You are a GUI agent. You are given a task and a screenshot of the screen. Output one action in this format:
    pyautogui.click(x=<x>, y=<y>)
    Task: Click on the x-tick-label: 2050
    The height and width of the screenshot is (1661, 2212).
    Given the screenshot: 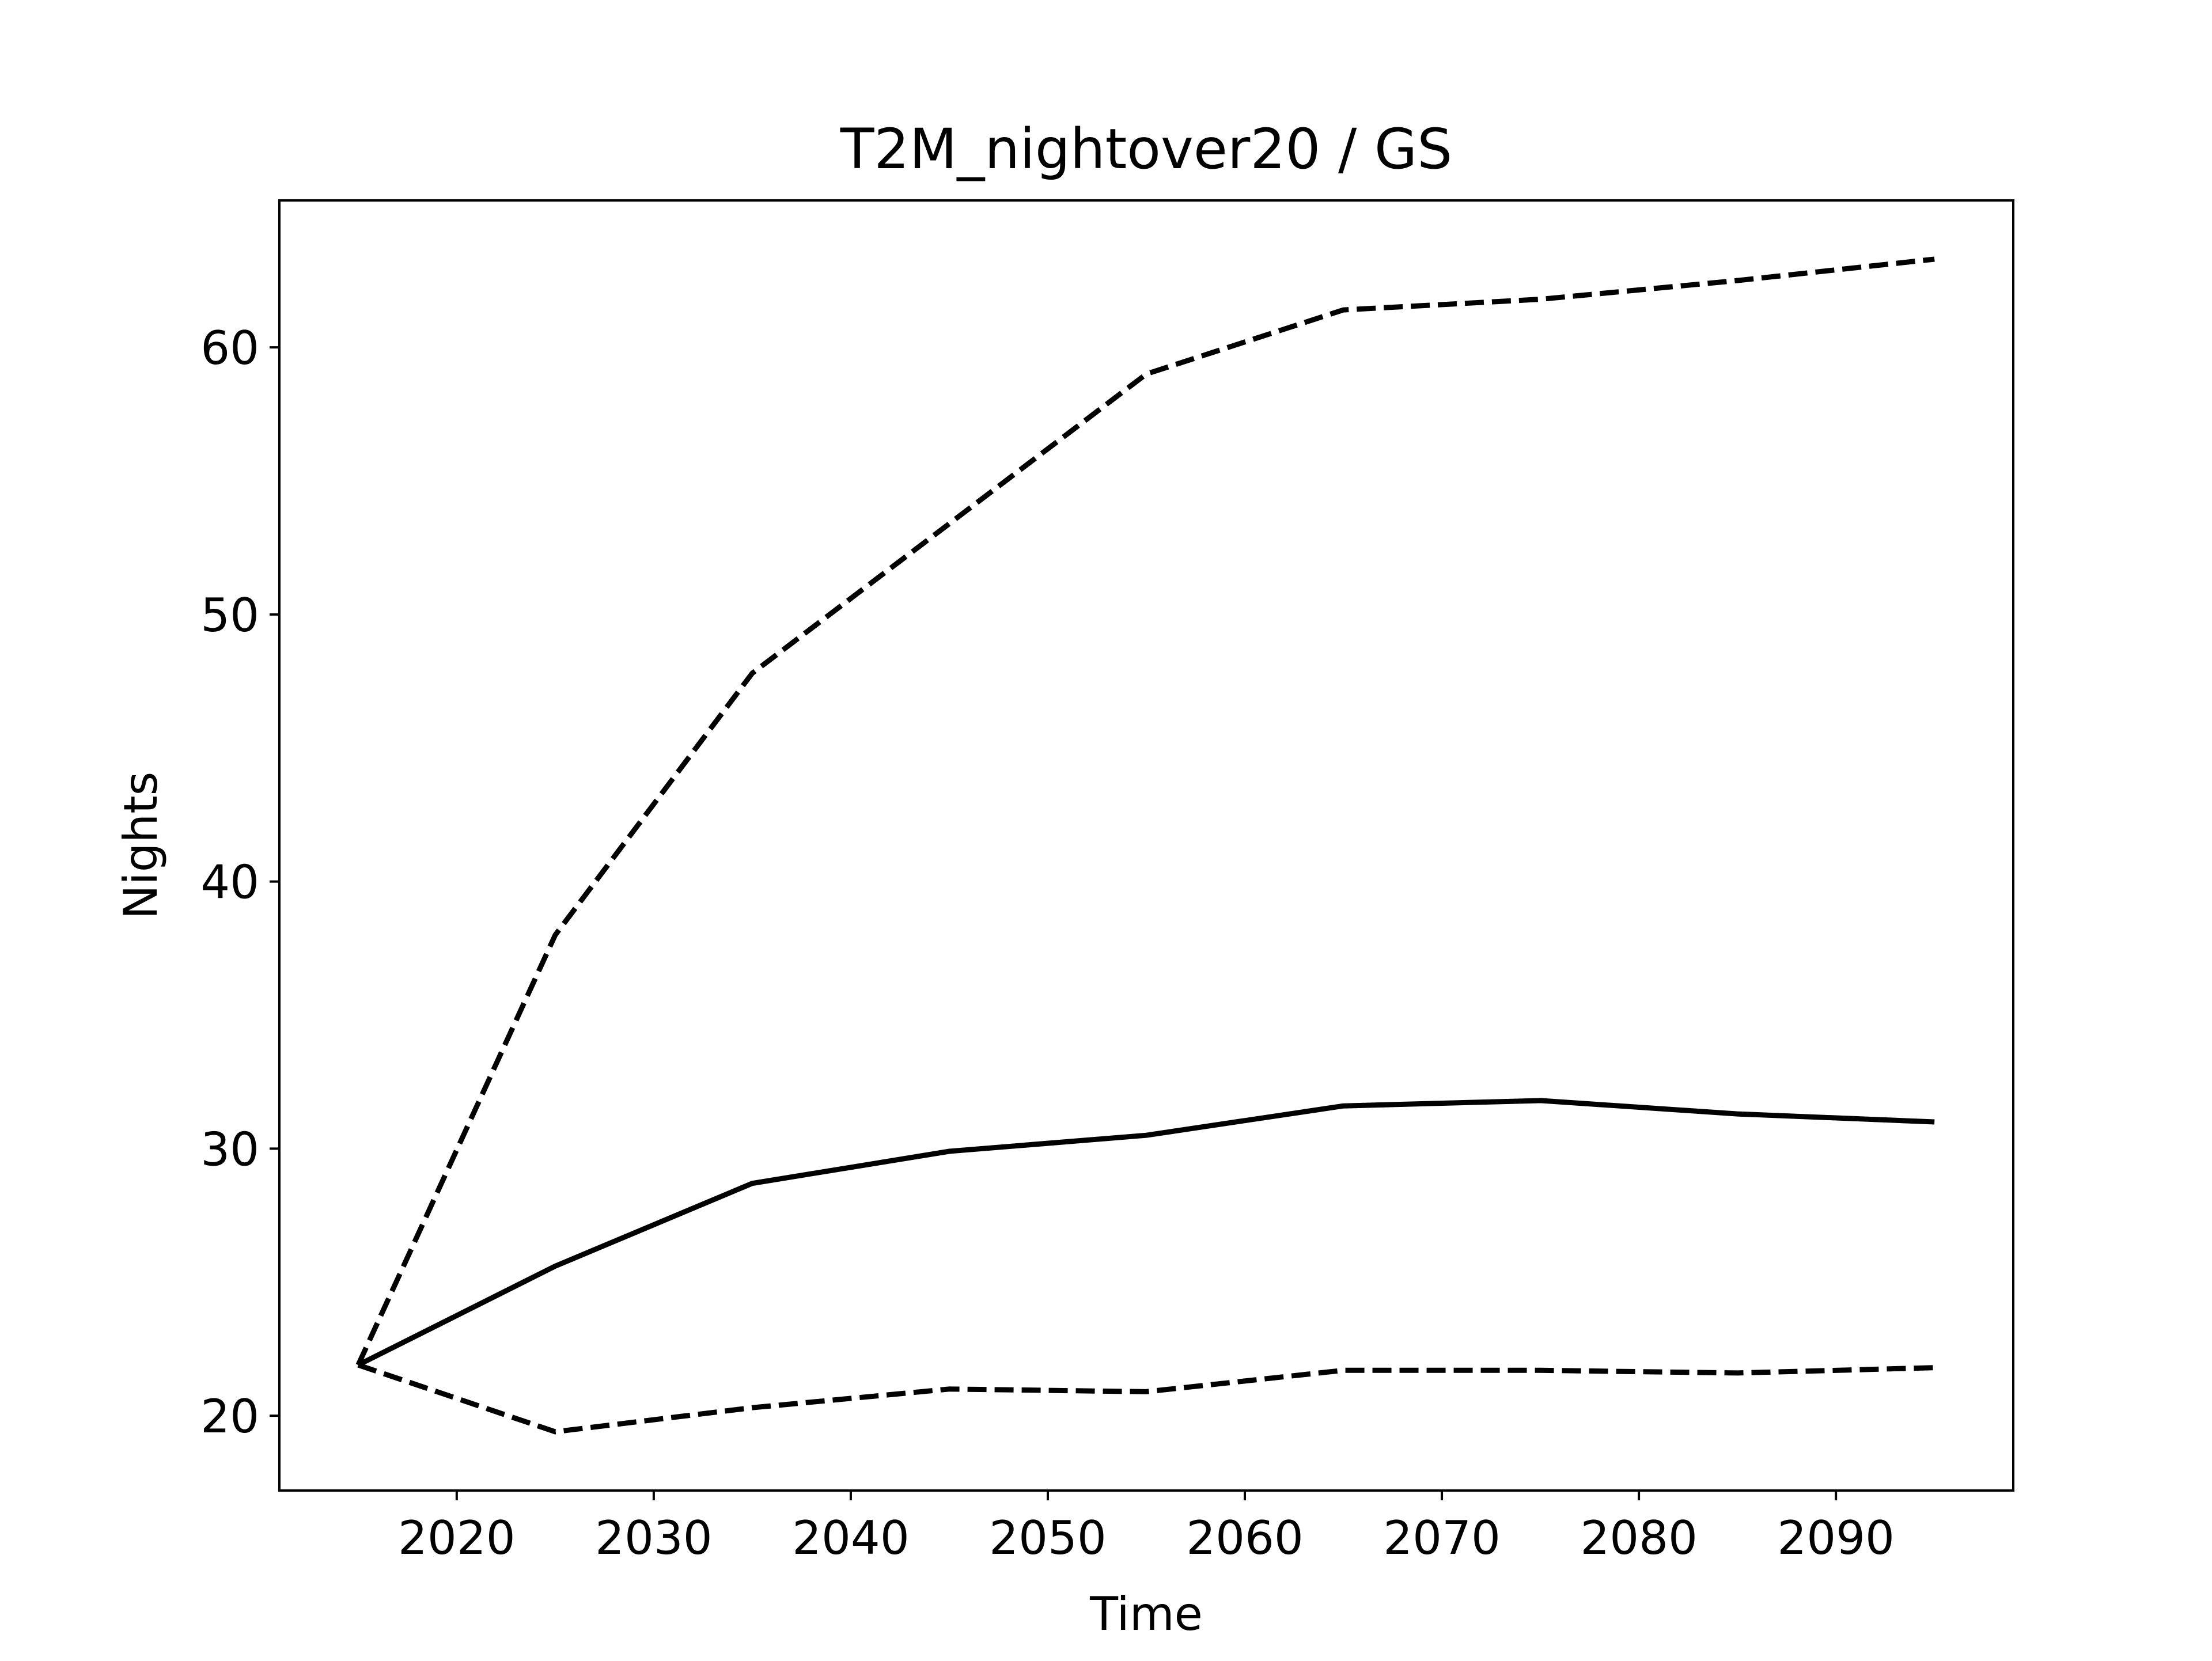 What is the action you would take?
    pyautogui.click(x=1048, y=1538)
    